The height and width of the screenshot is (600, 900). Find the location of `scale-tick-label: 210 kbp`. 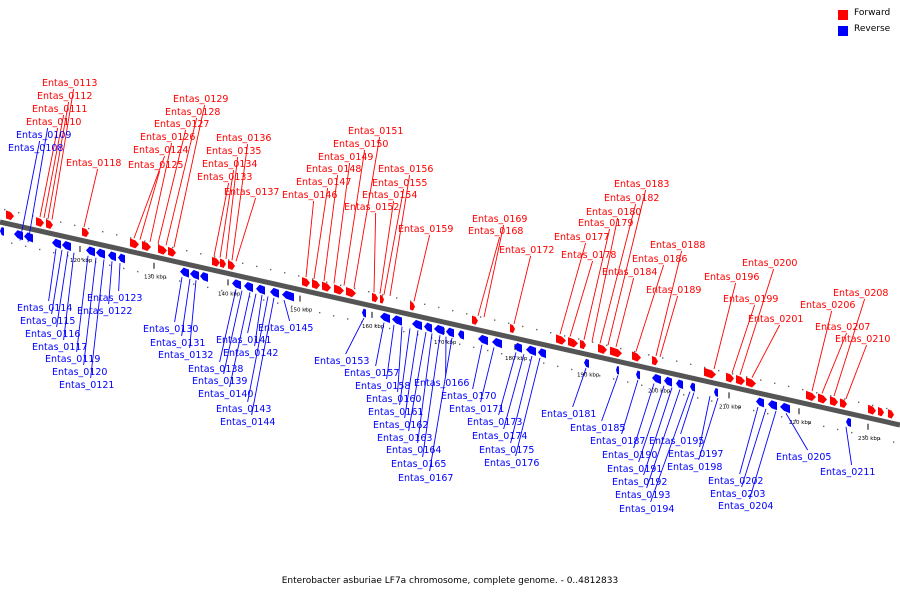

scale-tick-label: 210 kbp is located at coordinates (730, 407).